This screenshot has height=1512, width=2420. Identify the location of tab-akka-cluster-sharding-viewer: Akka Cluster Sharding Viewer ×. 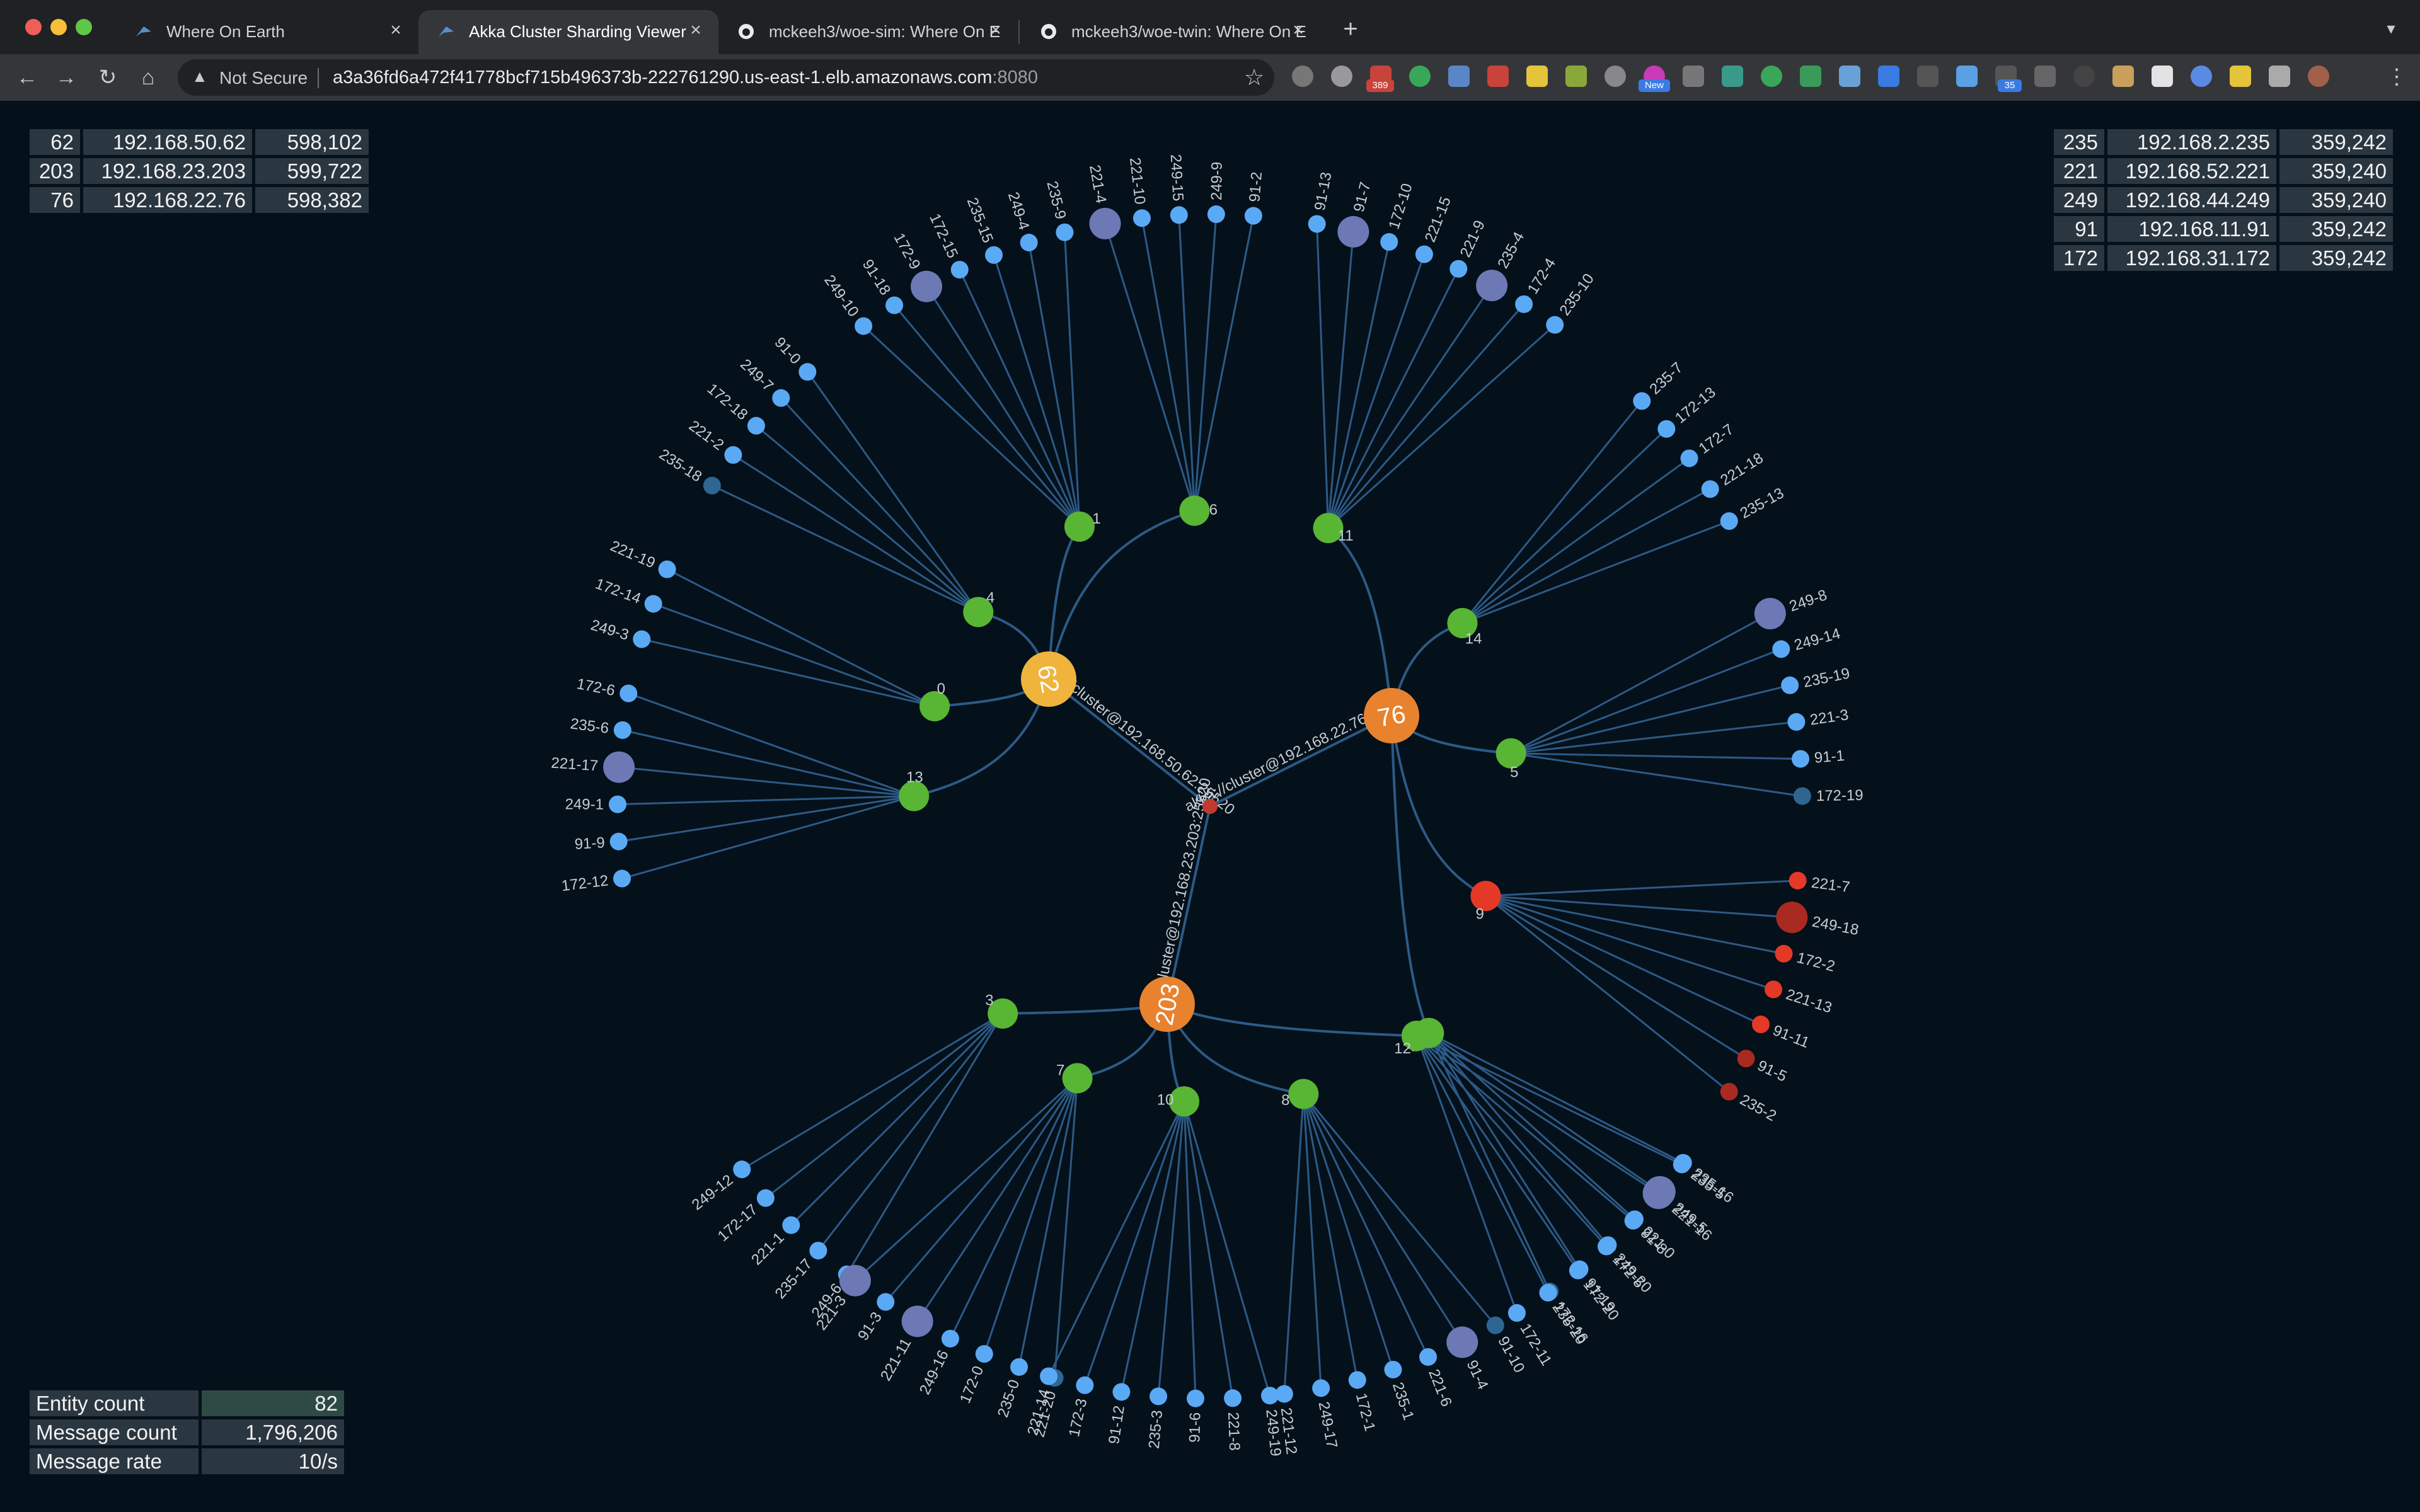
(568, 32).